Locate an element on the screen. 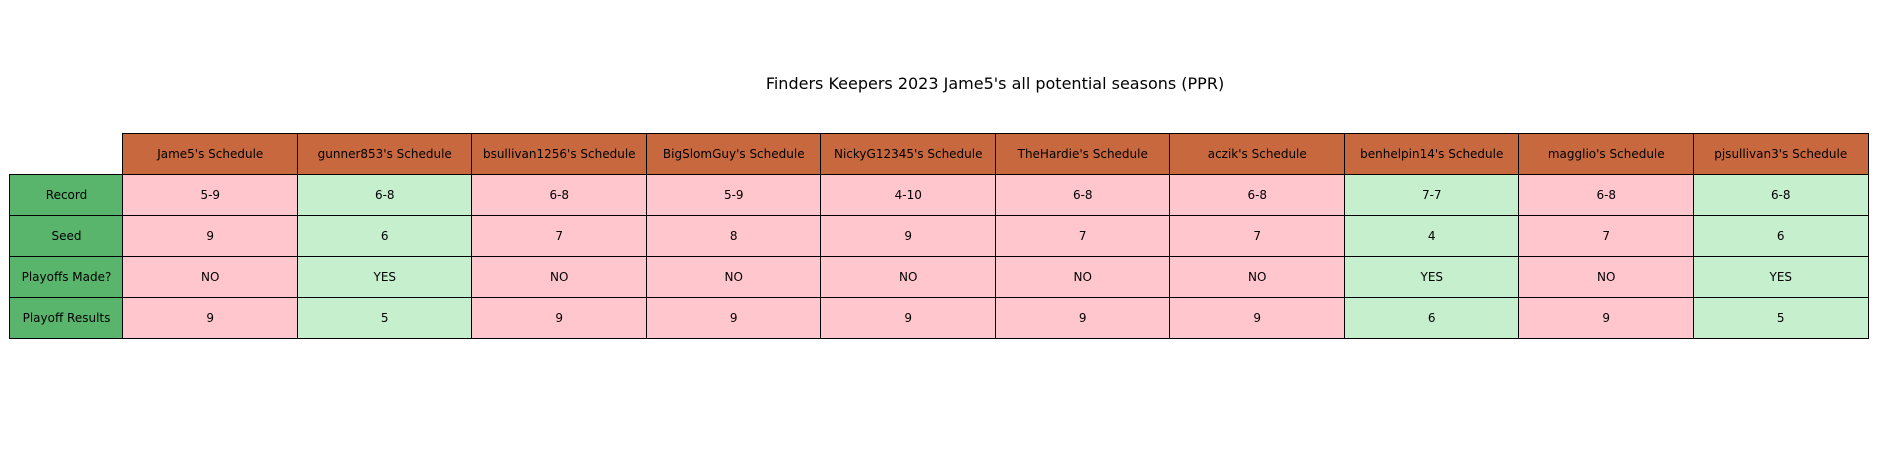 The width and height of the screenshot is (1877, 470). row-header: Record is located at coordinates (66, 195).